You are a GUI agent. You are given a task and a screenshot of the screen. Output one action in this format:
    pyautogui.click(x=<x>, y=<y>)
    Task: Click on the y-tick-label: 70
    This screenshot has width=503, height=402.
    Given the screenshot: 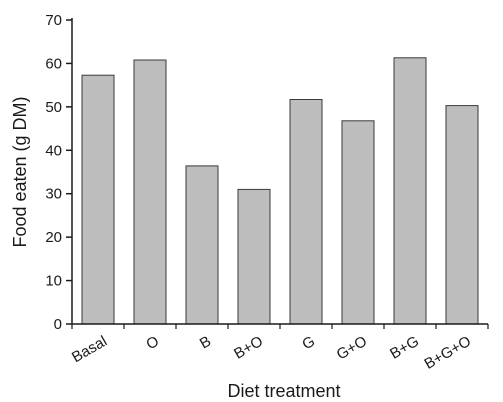 What is the action you would take?
    pyautogui.click(x=53, y=20)
    